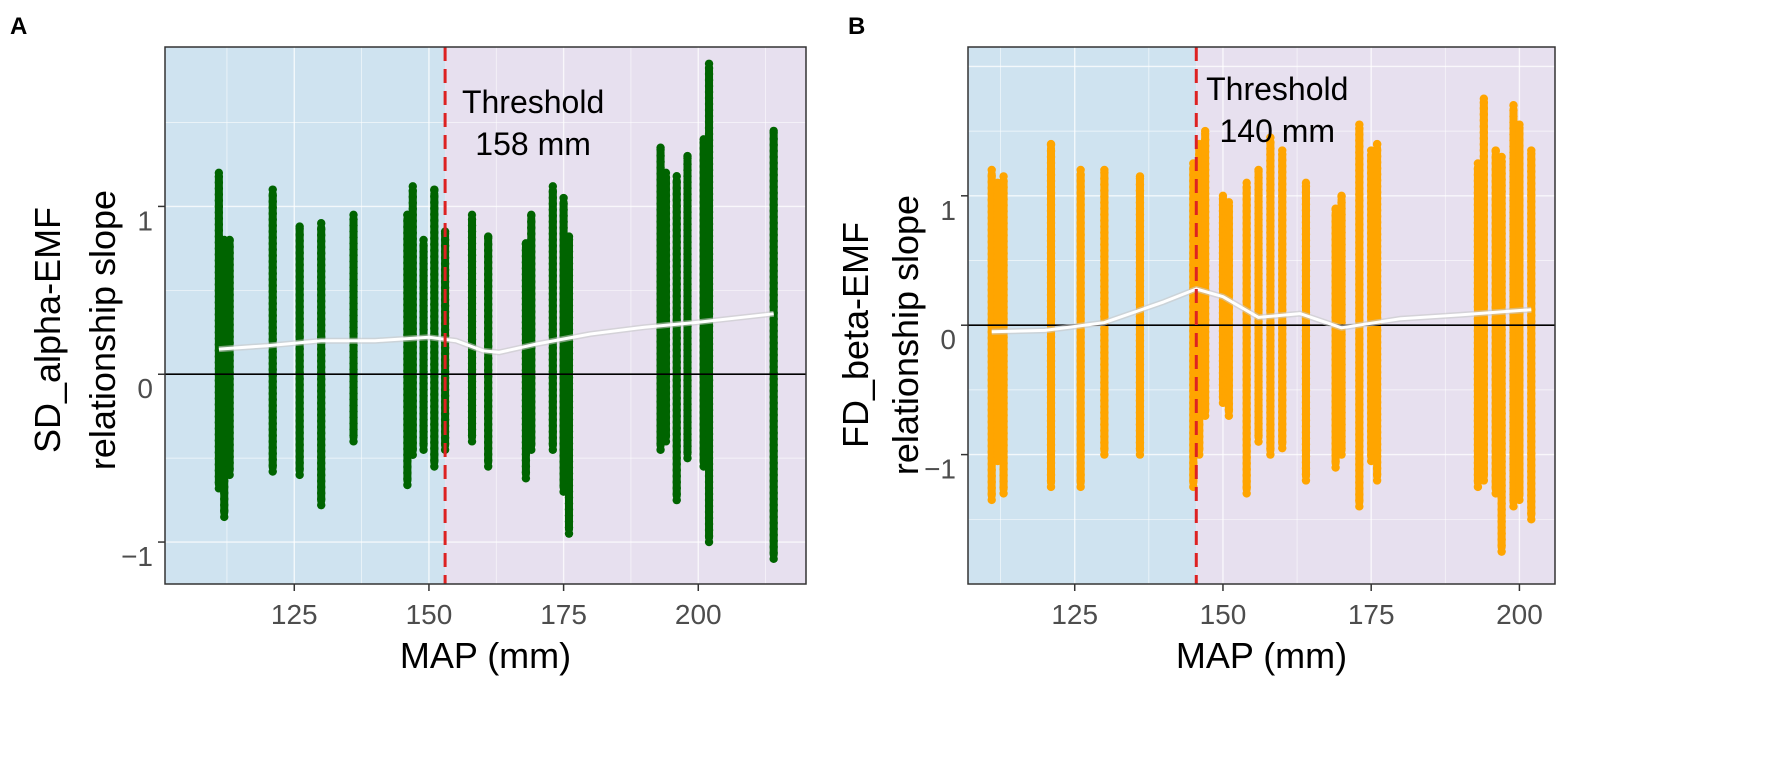 Image resolution: width=1775 pixels, height=771 pixels. What do you see at coordinates (948, 210) in the screenshot?
I see `y-tick-label: 1` at bounding box center [948, 210].